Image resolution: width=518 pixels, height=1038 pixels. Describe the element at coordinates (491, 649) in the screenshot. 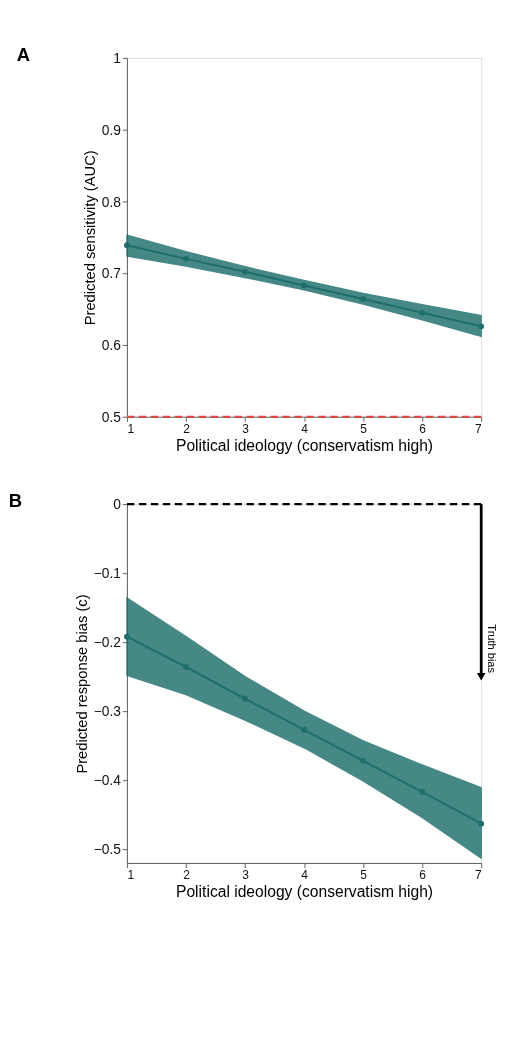

I see `annotation: Truth bias` at that location.